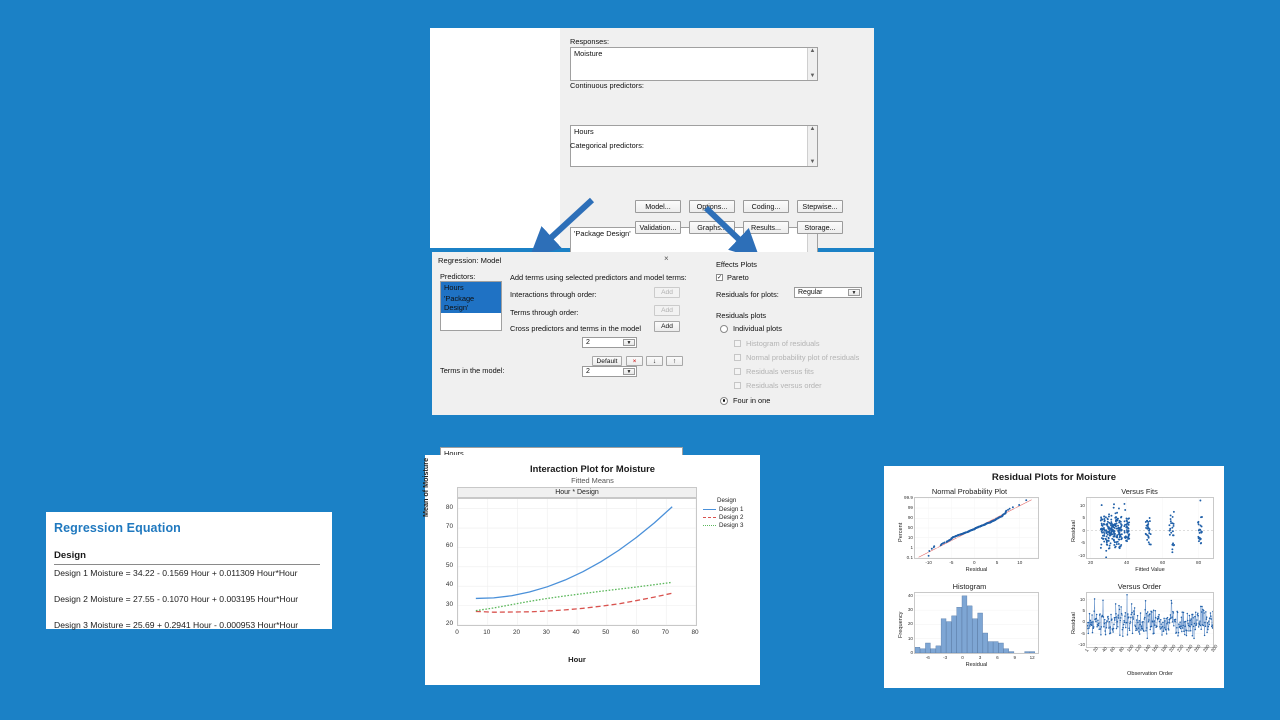  What do you see at coordinates (927, 657) in the screenshot?
I see `x-tick-label: -6` at bounding box center [927, 657].